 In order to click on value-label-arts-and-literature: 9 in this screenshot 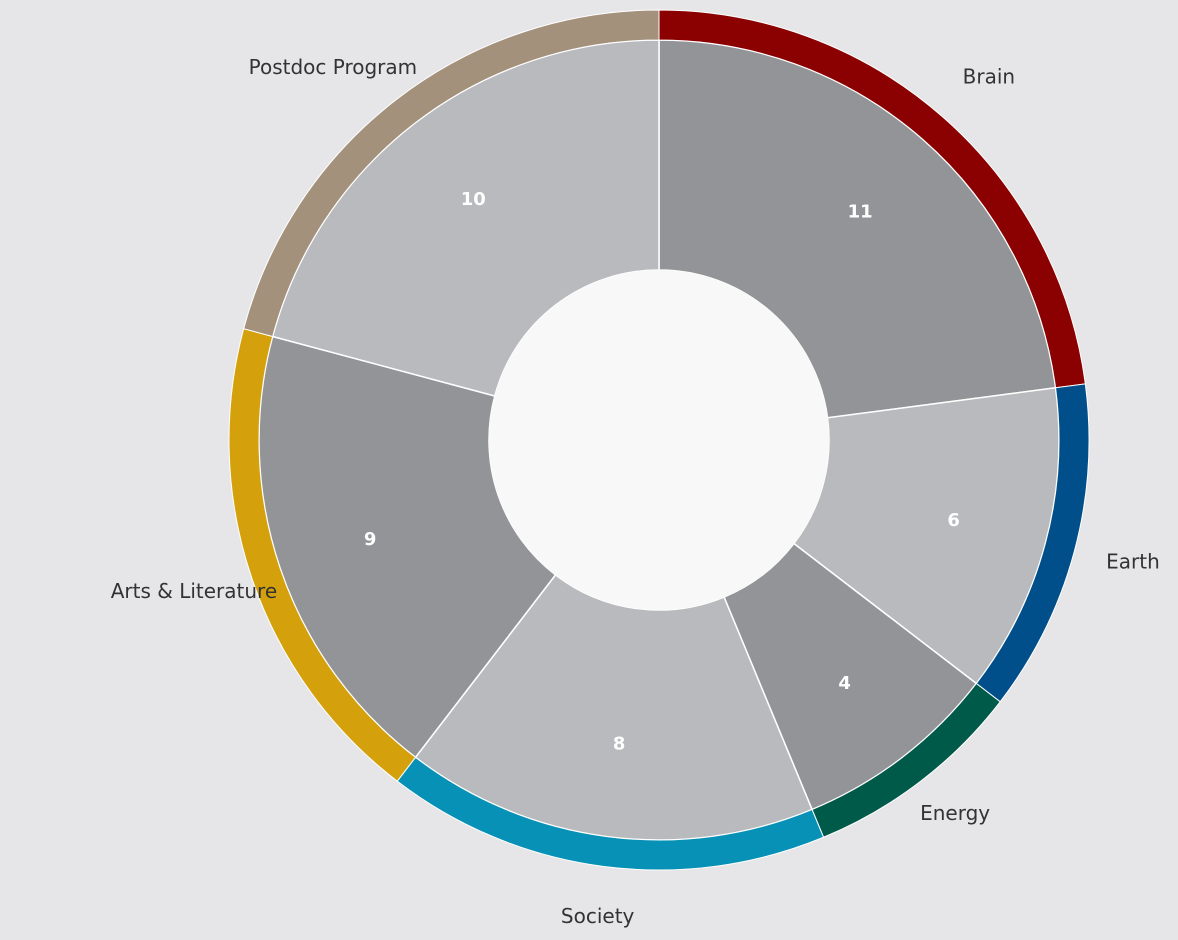, I will do `click(370, 539)`.